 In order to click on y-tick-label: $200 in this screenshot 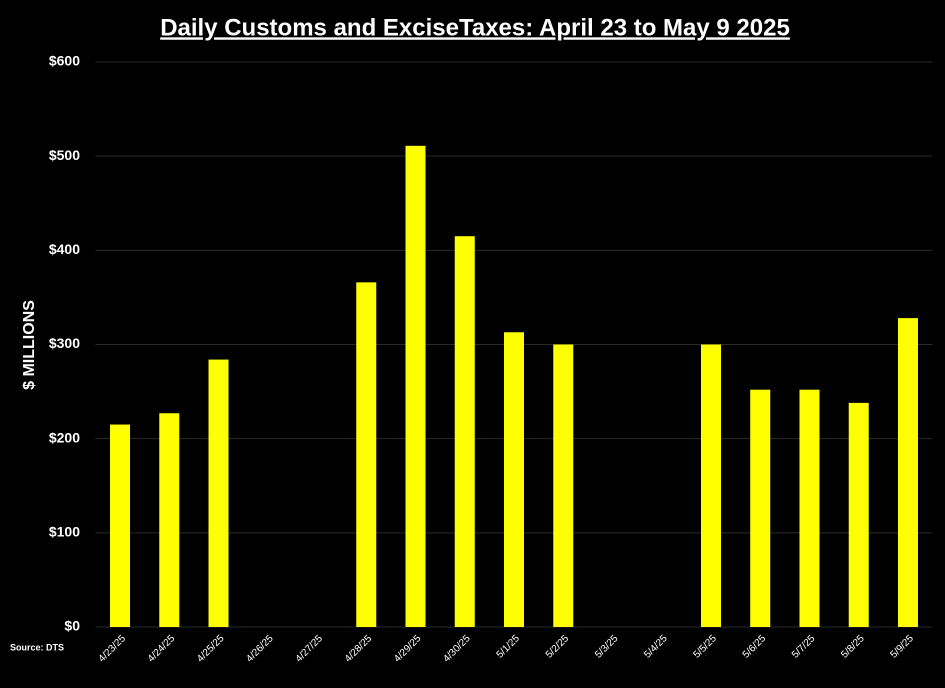, I will do `click(64, 437)`.